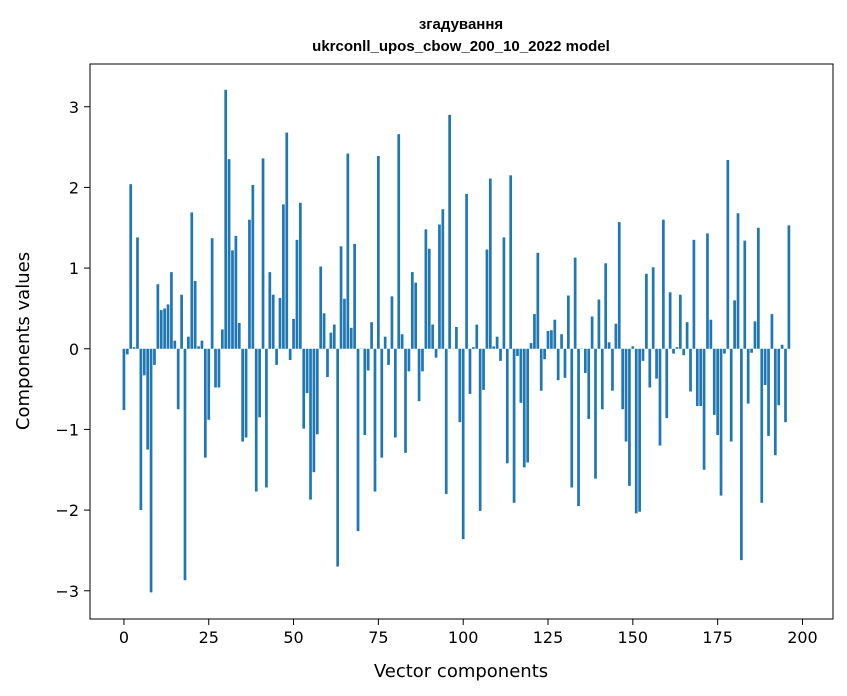 Image resolution: width=847 pixels, height=696 pixels. What do you see at coordinates (461, 24) in the screenshot?
I see `chart-title: згадування` at bounding box center [461, 24].